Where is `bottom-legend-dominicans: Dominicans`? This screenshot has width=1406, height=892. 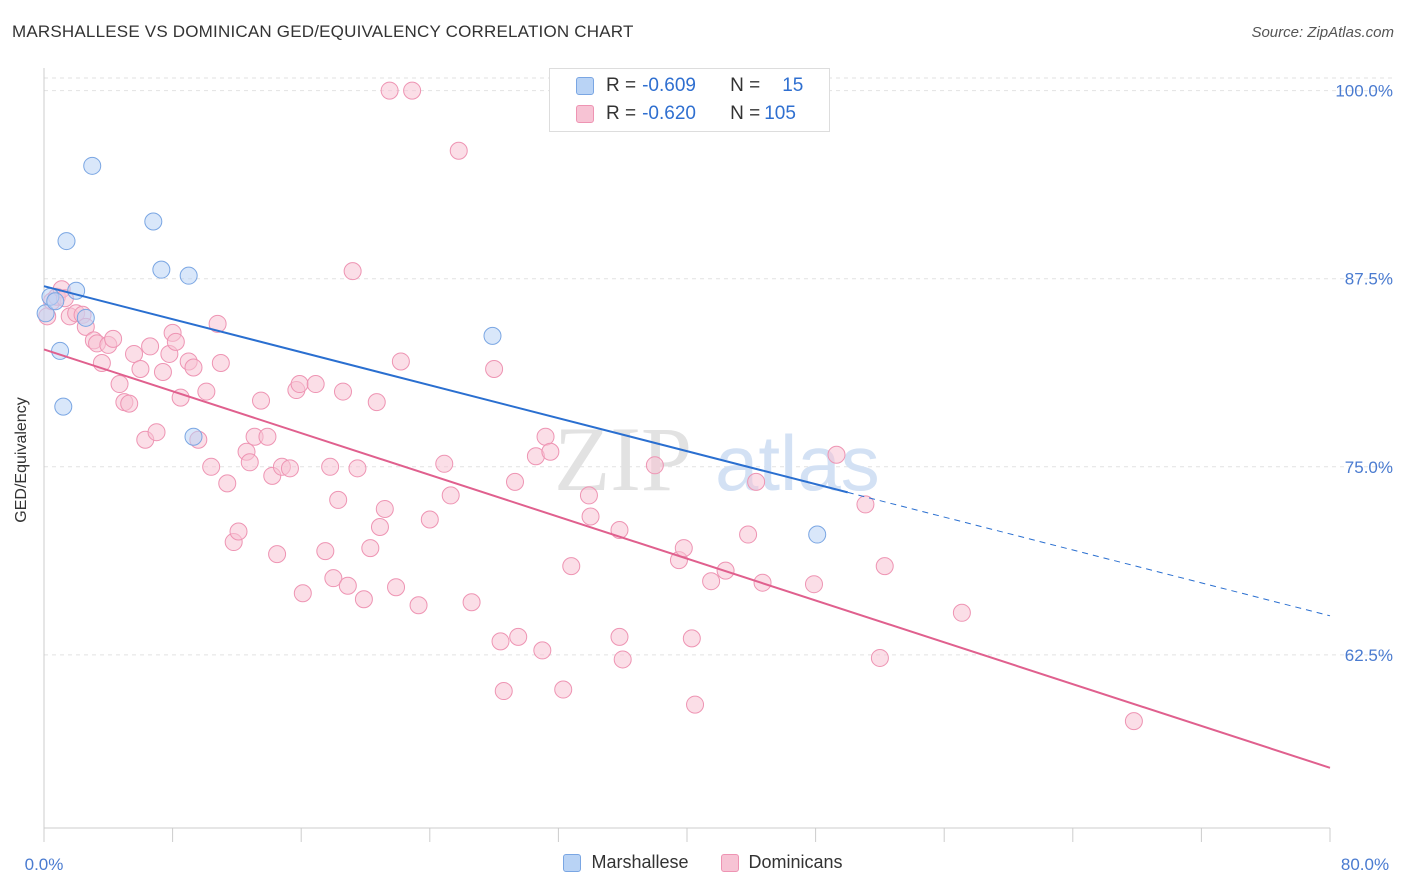
bottom-legend-dominicans: Dominicans is located at coordinates (781, 862).